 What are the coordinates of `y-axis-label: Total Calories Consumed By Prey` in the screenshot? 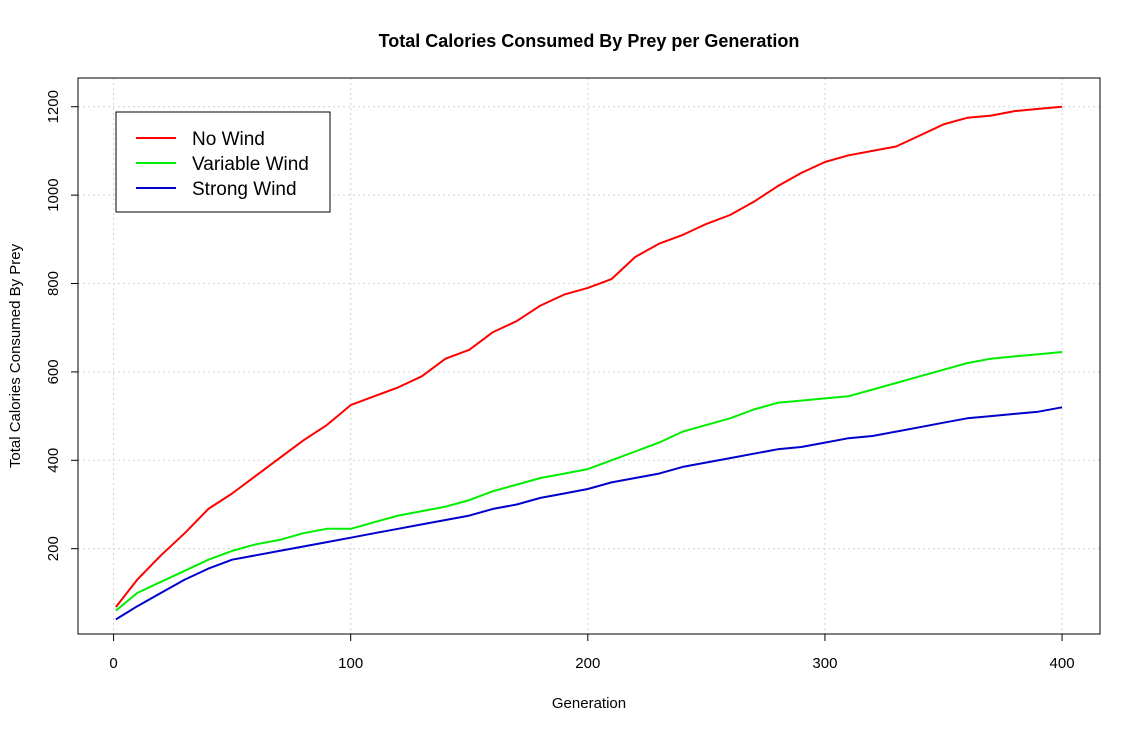 It's located at (15, 355).